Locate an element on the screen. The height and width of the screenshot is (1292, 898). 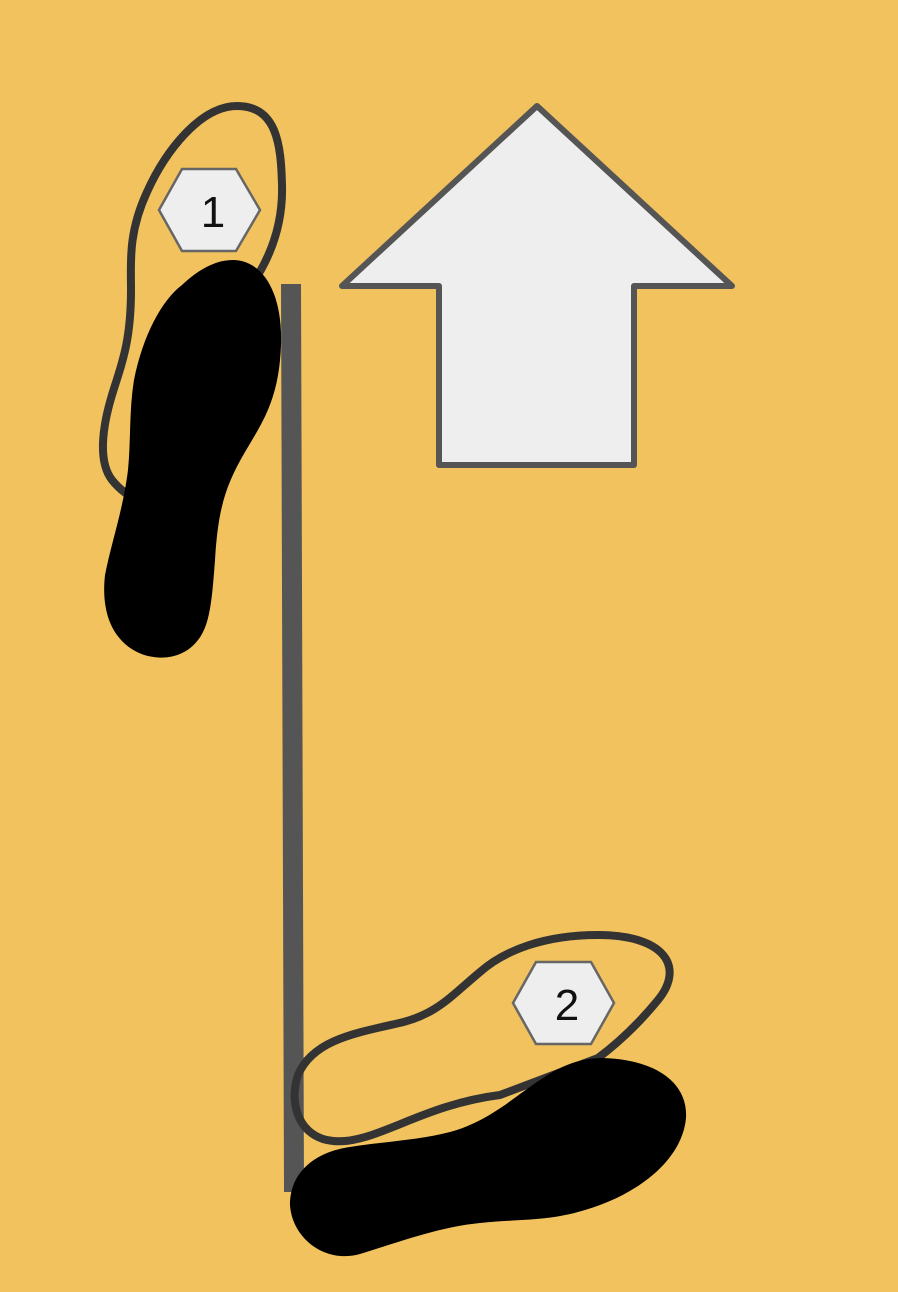
step-1-badge: 1 is located at coordinates (209, 210).